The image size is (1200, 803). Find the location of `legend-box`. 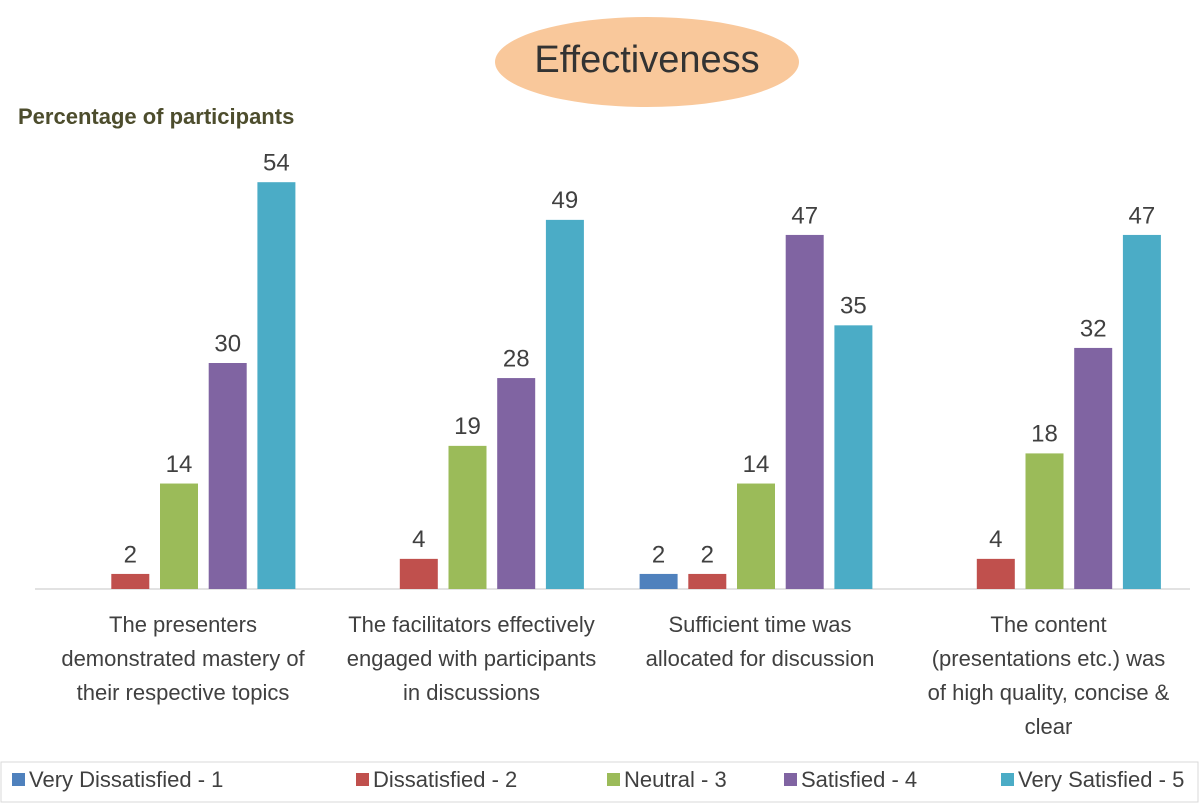

legend-box is located at coordinates (599, 782).